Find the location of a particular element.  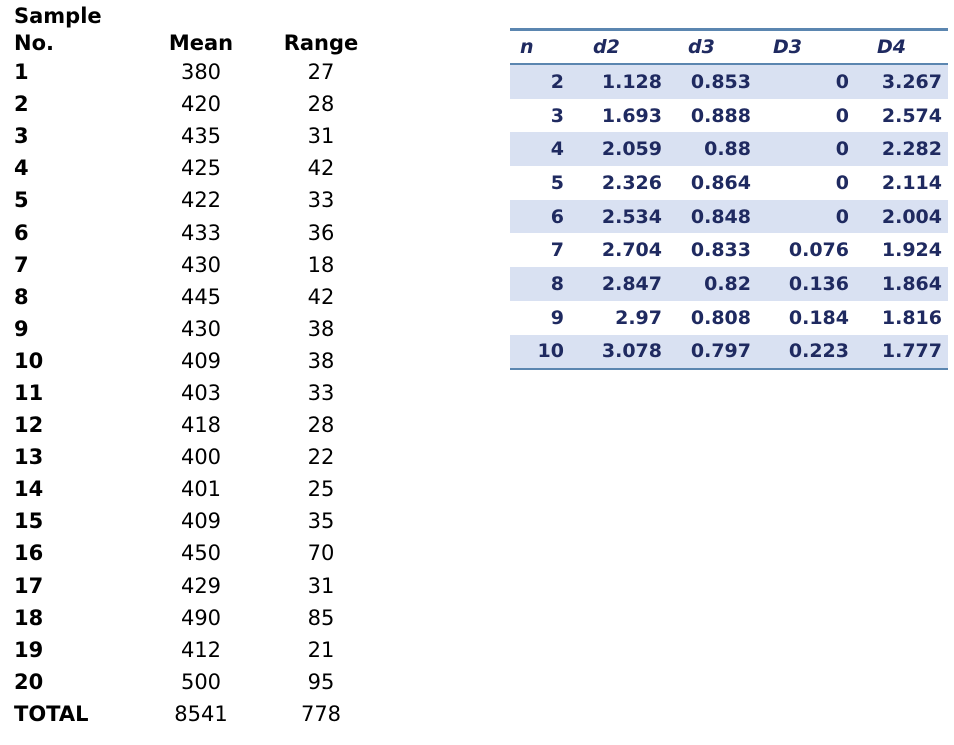

column-header-no: No. is located at coordinates (34, 42).